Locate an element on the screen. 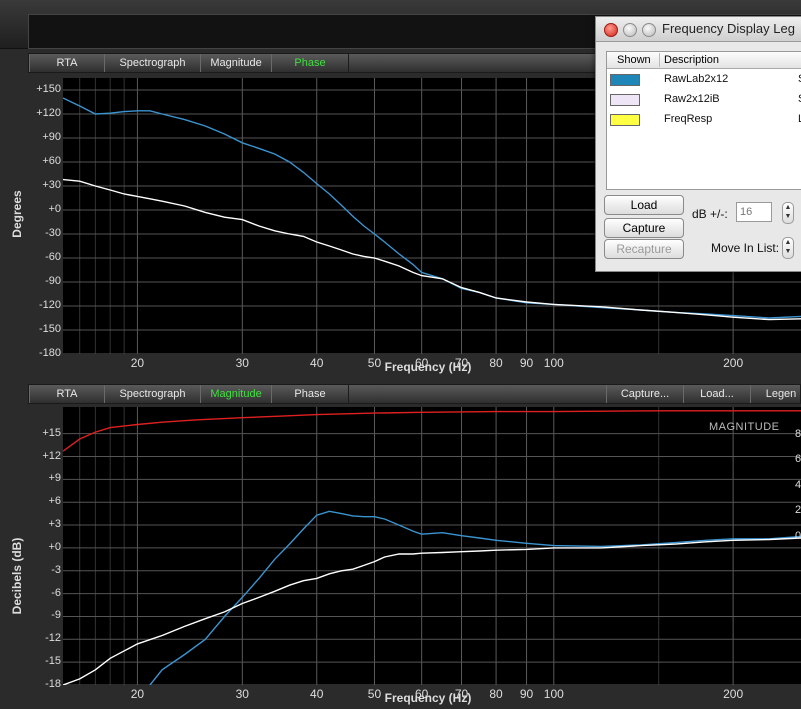 Image resolution: width=801 pixels, height=709 pixels. bot-x-tick: 30 is located at coordinates (242, 694).